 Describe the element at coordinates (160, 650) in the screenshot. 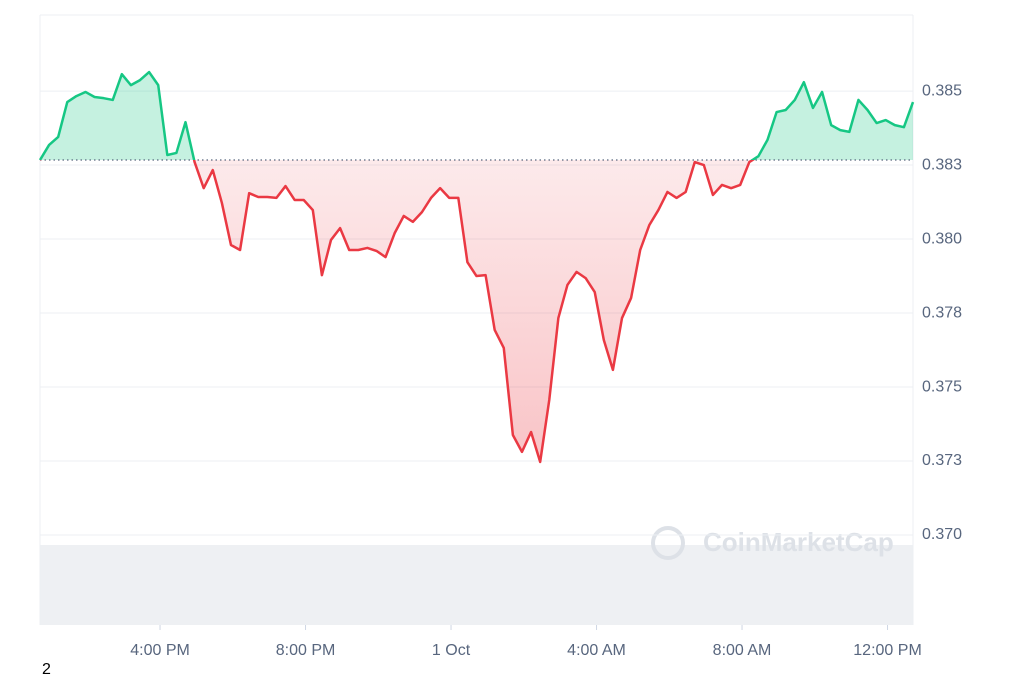

I see `x-tick-label: 4:00 PM` at that location.